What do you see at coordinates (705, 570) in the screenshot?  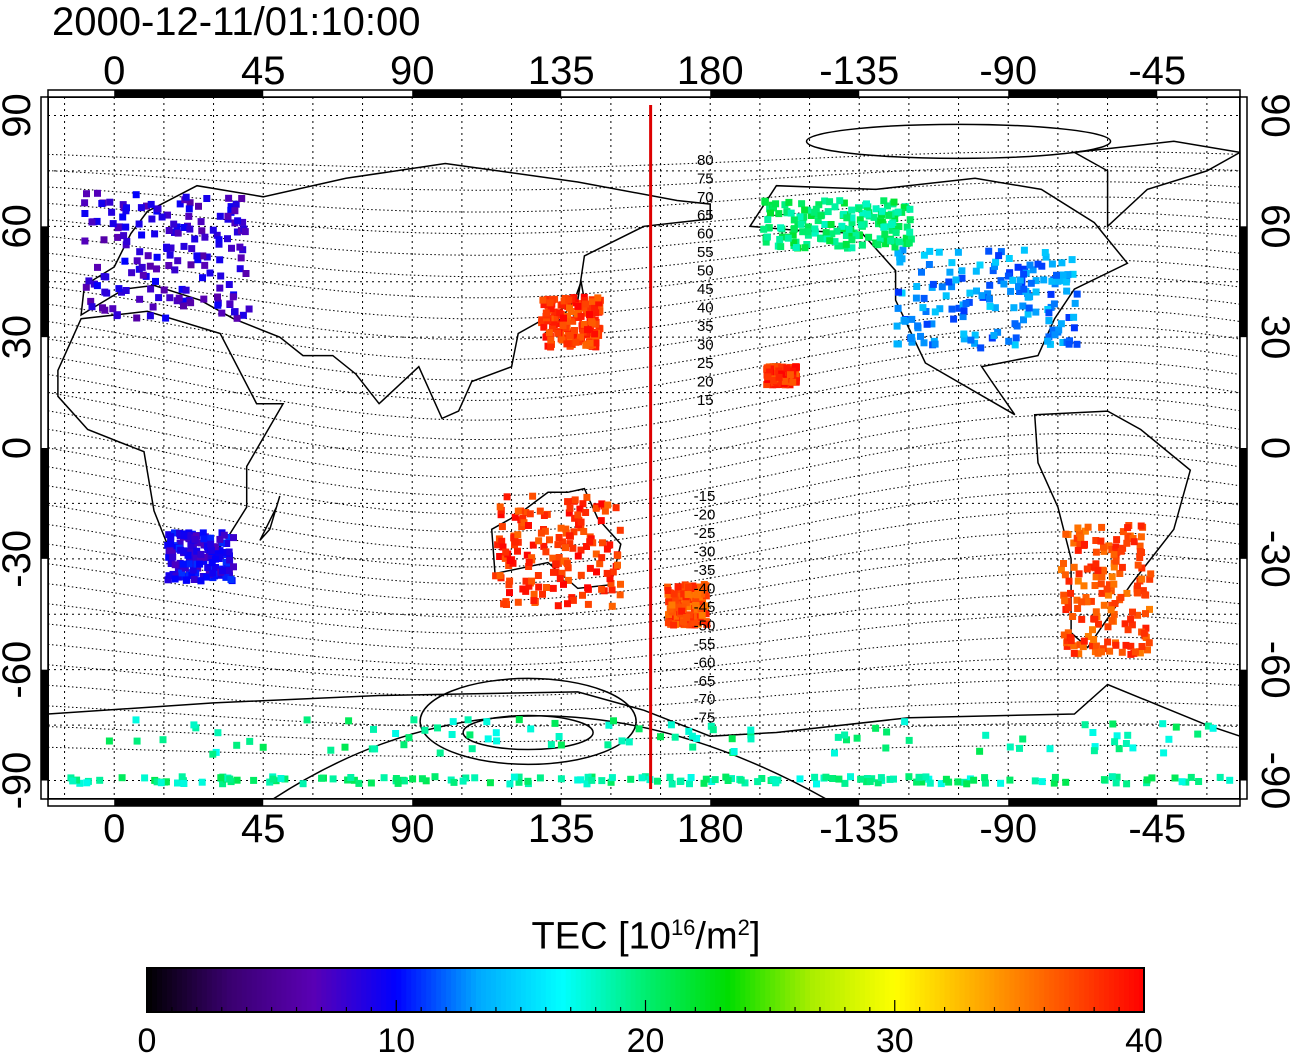 I see `contour-label: -35` at bounding box center [705, 570].